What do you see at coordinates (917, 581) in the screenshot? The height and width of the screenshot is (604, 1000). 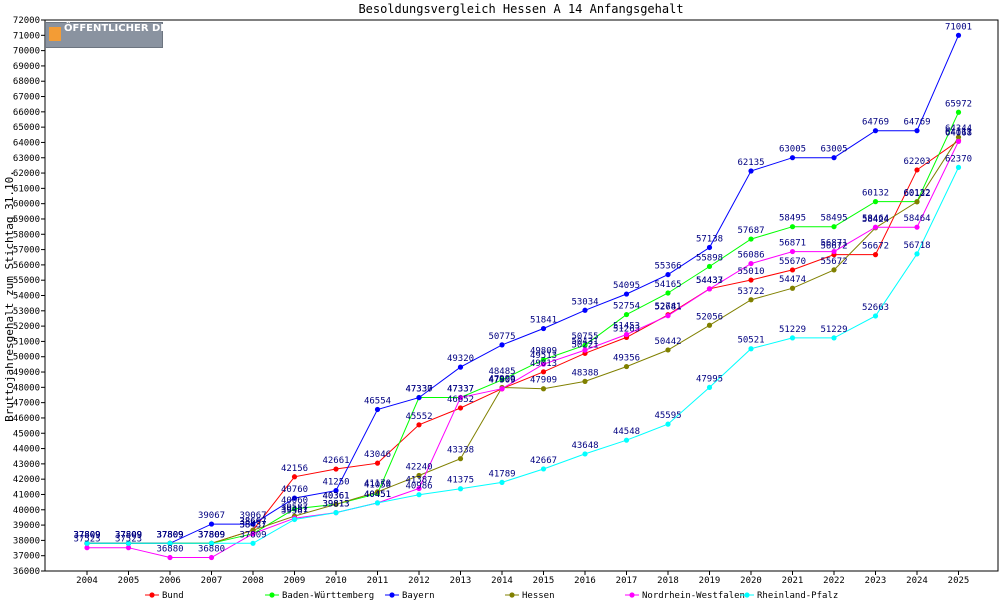 I see `x-tick-label: 2024` at bounding box center [917, 581].